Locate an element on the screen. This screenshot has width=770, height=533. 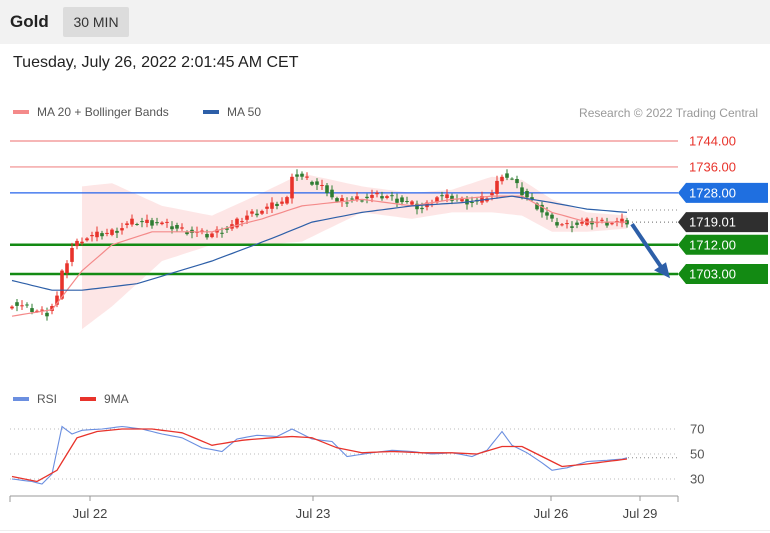
header-bar: Gold 30 MIN is located at coordinates (385, 22).